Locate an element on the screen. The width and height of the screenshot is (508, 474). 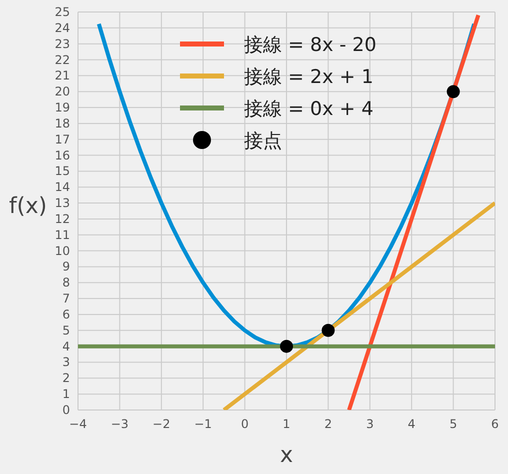
y-tick-label: 17 is located at coordinates (62, 139).